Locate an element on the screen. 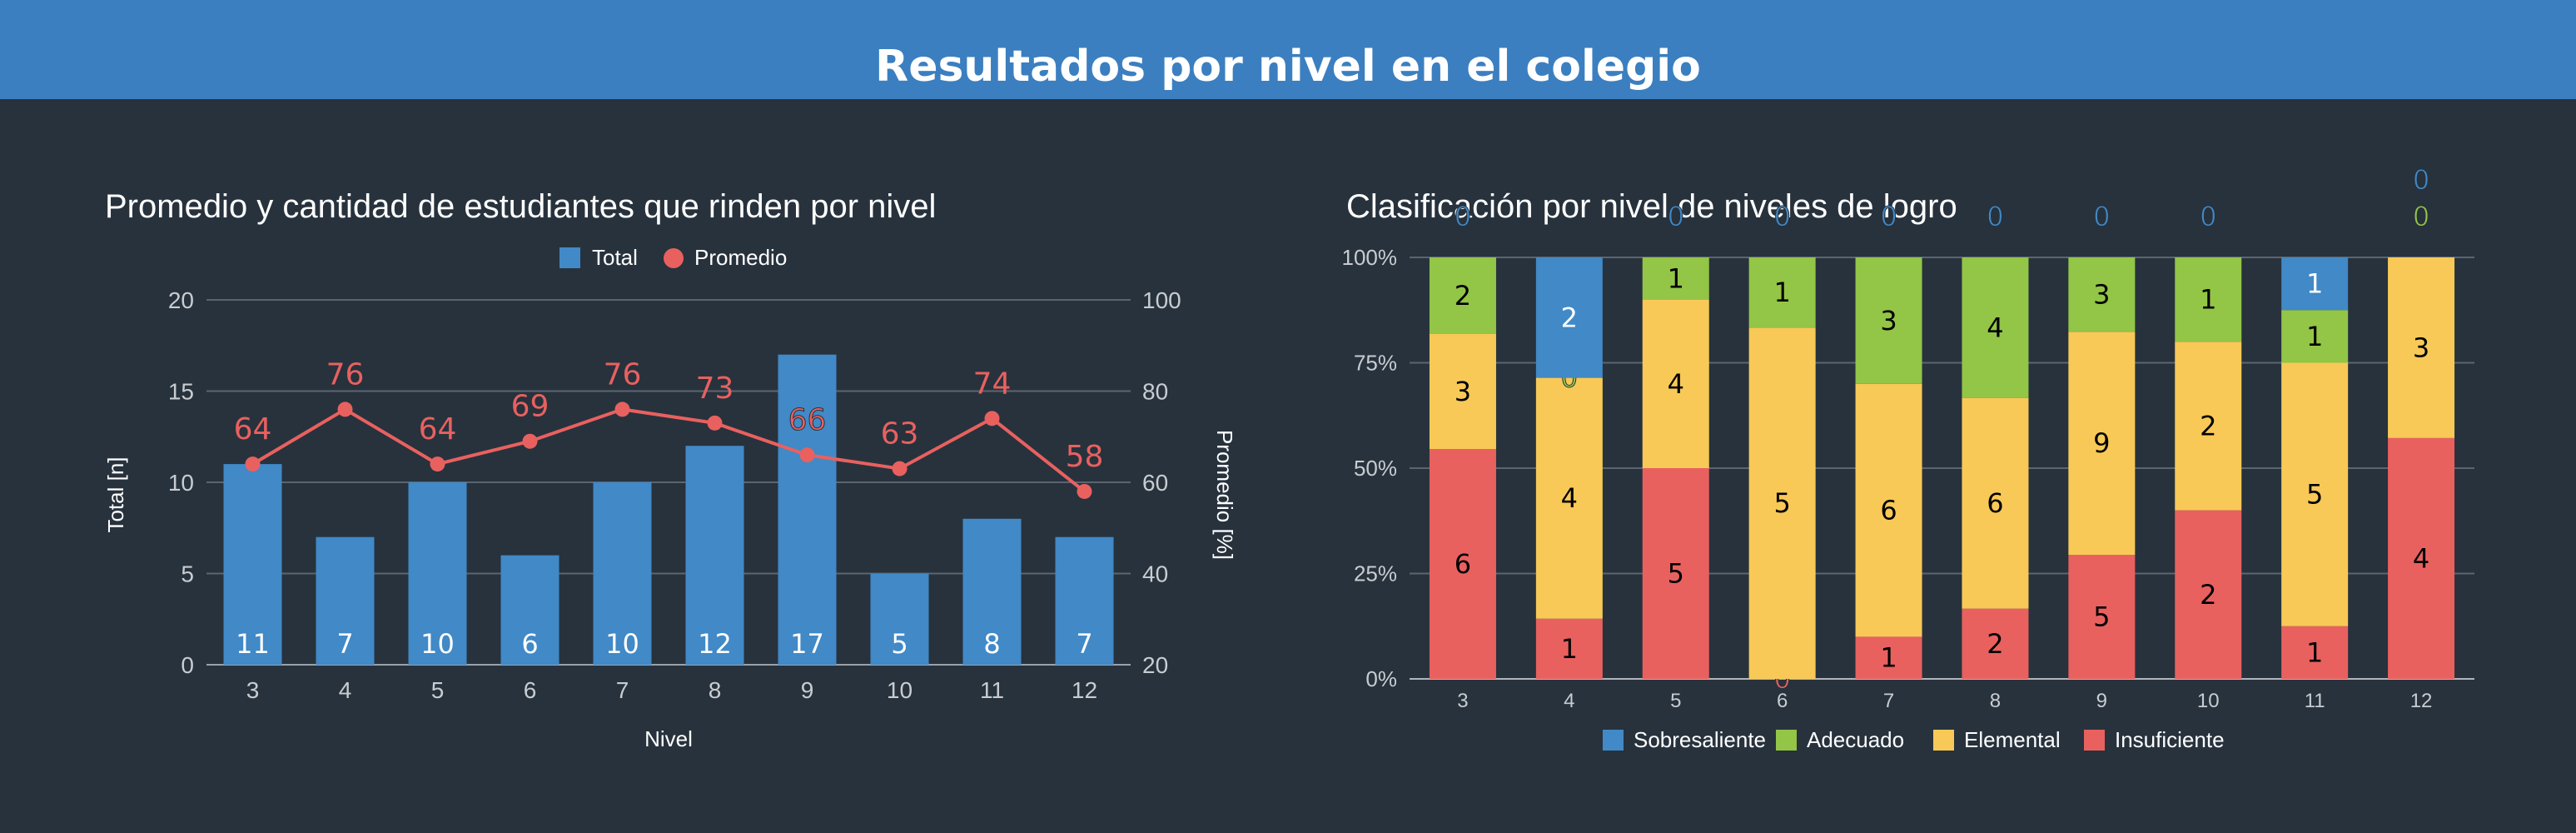  y-axis-title: Total [n] is located at coordinates (115, 494).